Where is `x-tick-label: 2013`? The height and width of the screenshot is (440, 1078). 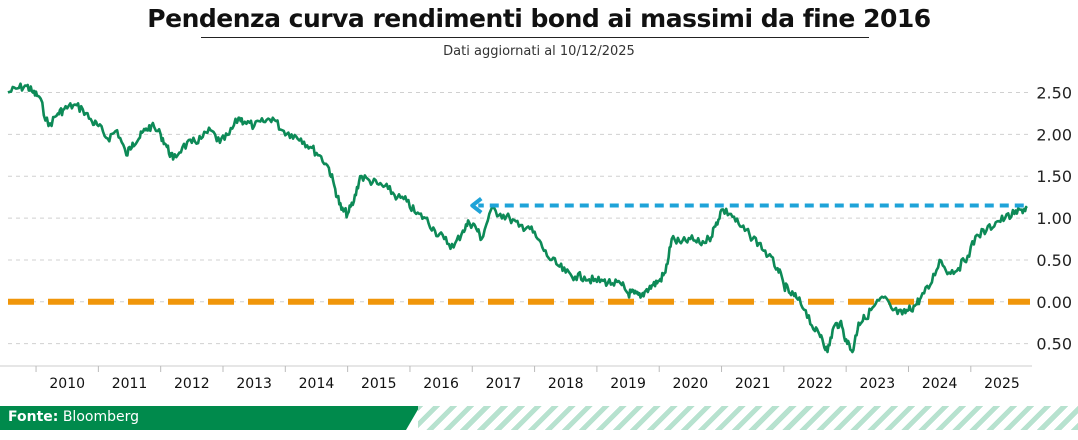 x-tick-label: 2013 is located at coordinates (254, 384).